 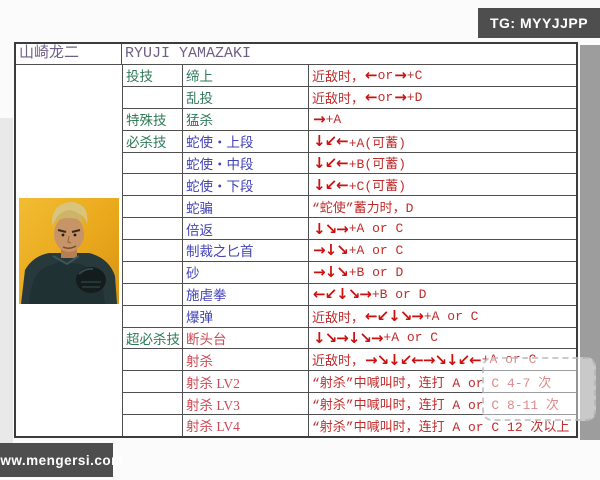 I want to click on table-header-row: 山崎龙二 RYUJI YAMAZAKI, so click(x=296, y=54).